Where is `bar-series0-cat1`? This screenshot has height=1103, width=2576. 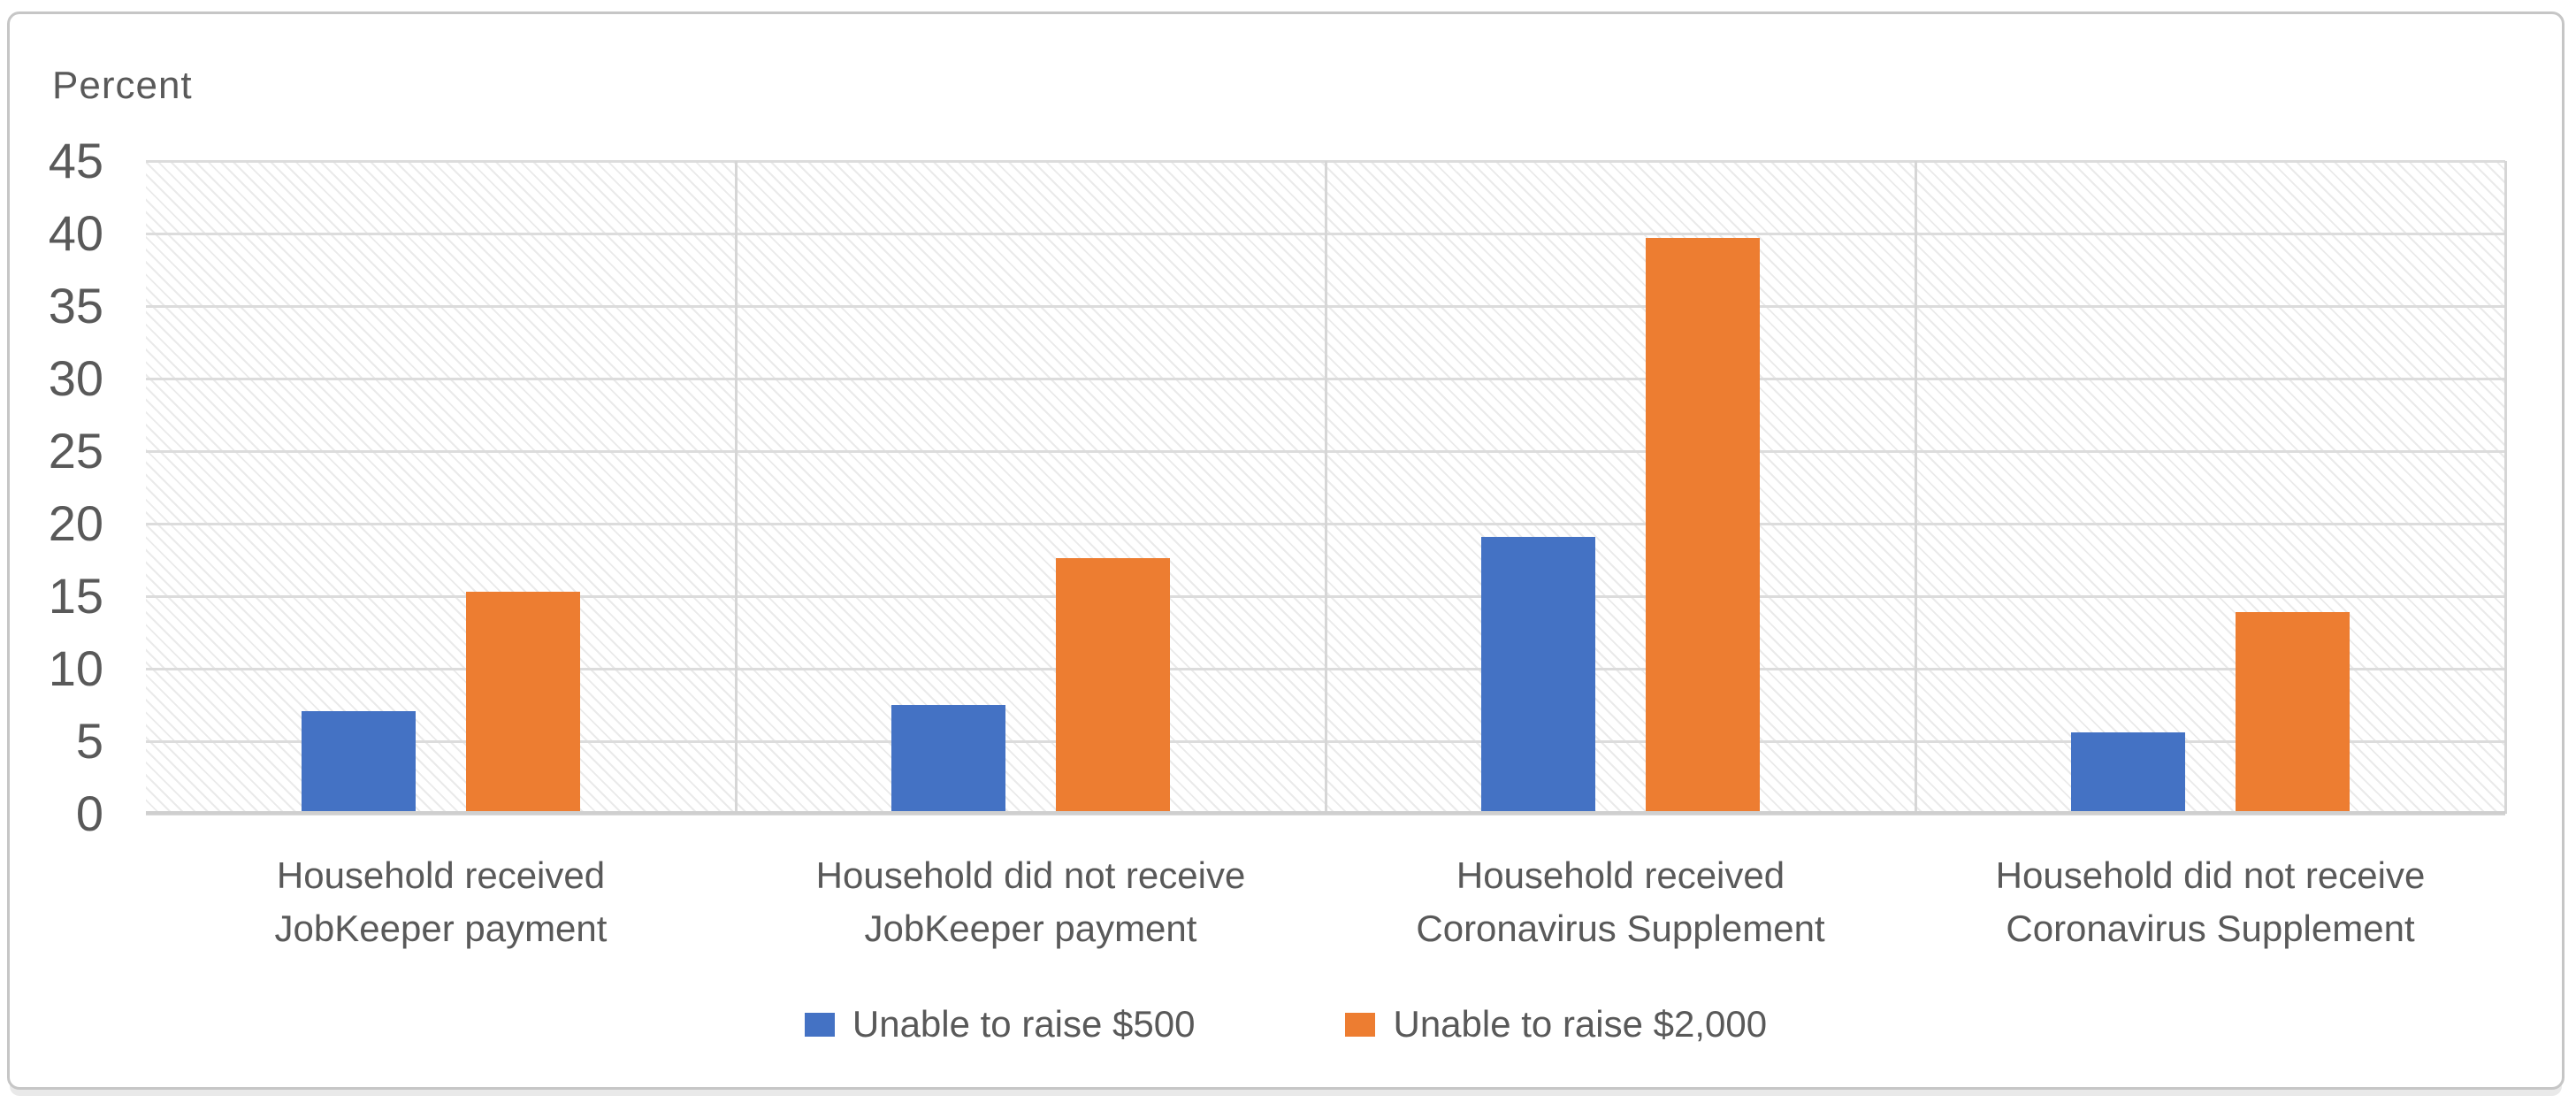 bar-series0-cat1 is located at coordinates (948, 759).